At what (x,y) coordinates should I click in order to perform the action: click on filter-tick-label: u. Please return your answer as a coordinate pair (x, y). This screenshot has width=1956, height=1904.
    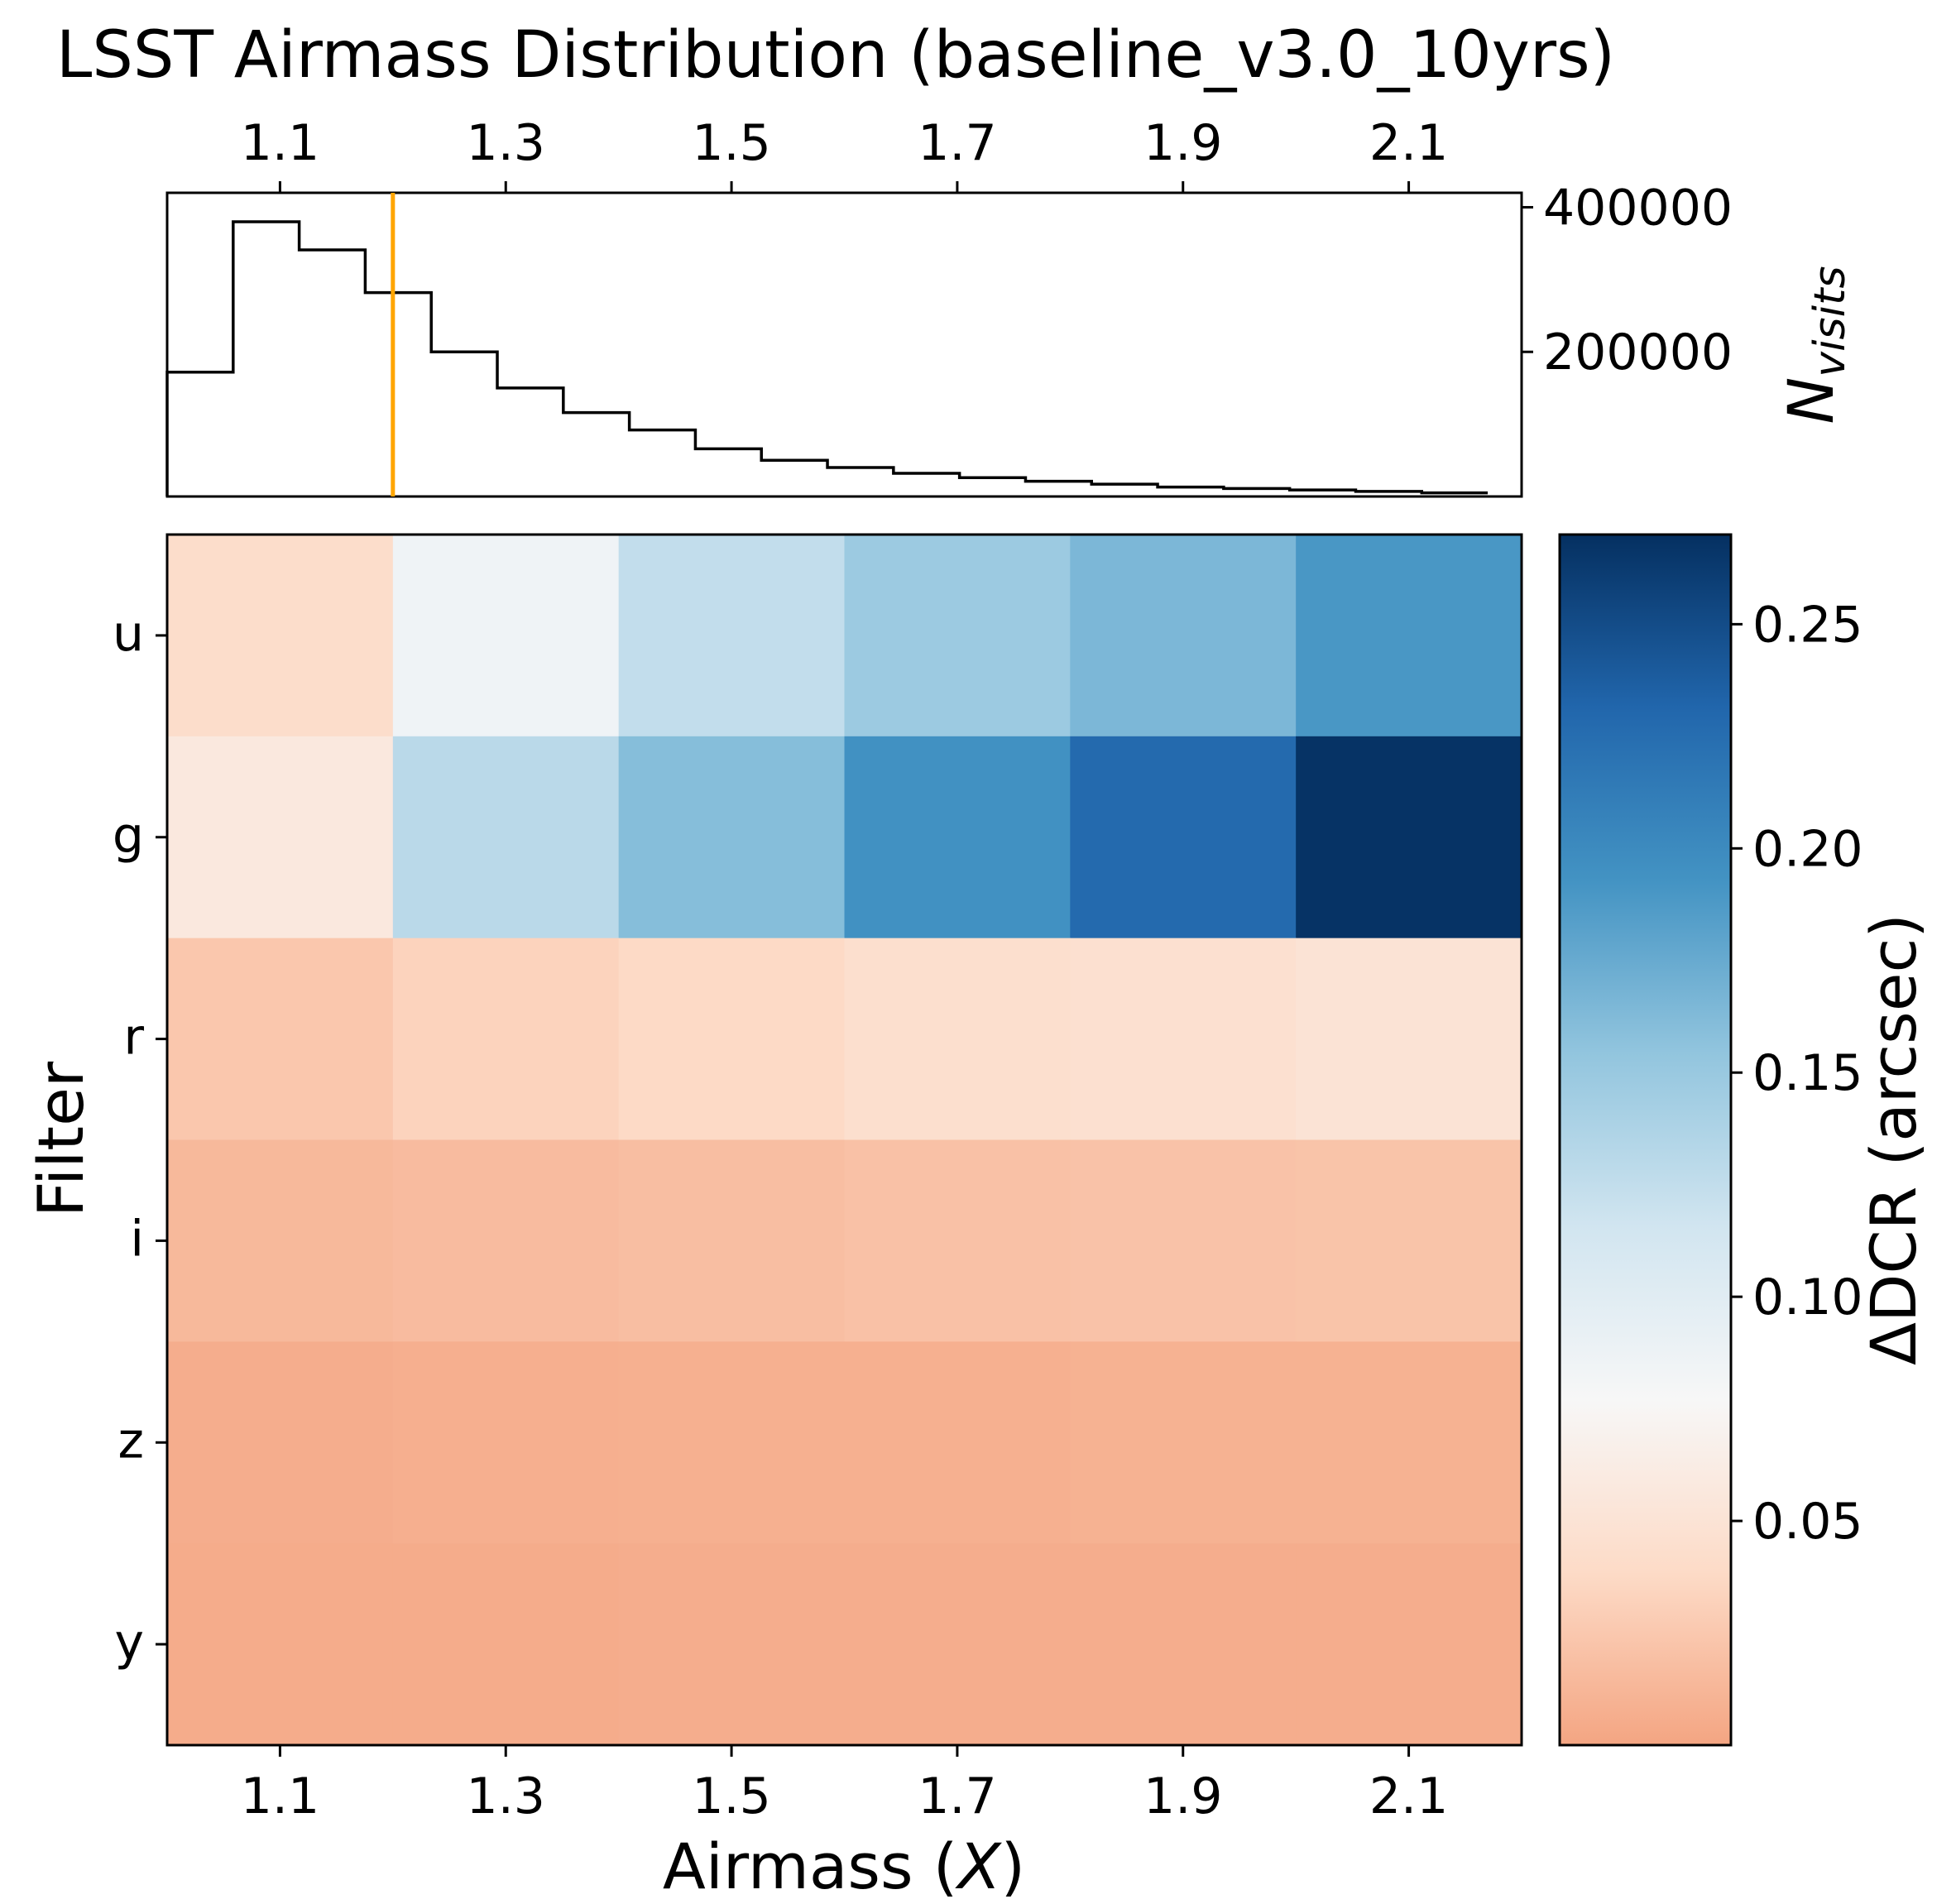
    Looking at the image, I should click on (128, 634).